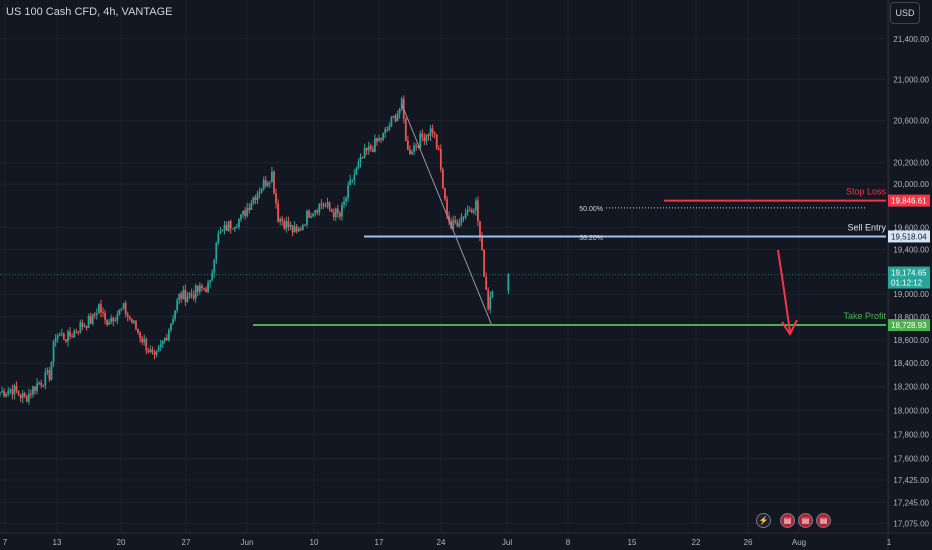 Image resolution: width=932 pixels, height=550 pixels. Describe the element at coordinates (911, 184) in the screenshot. I see `y-tick-label: 20,000.00` at that location.